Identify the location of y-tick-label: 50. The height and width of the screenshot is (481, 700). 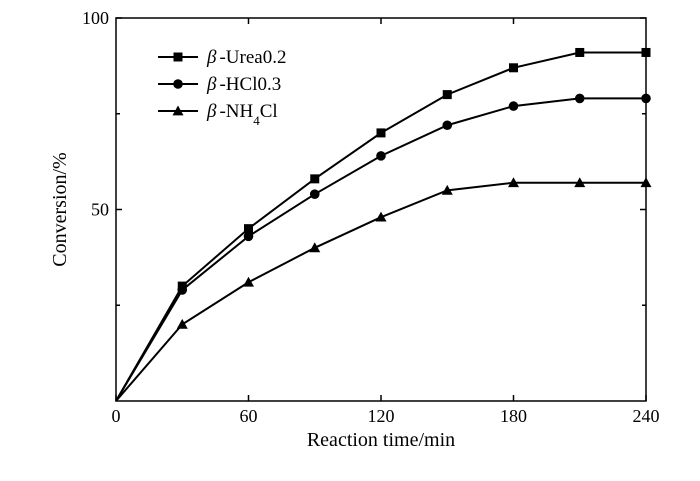
(100, 210).